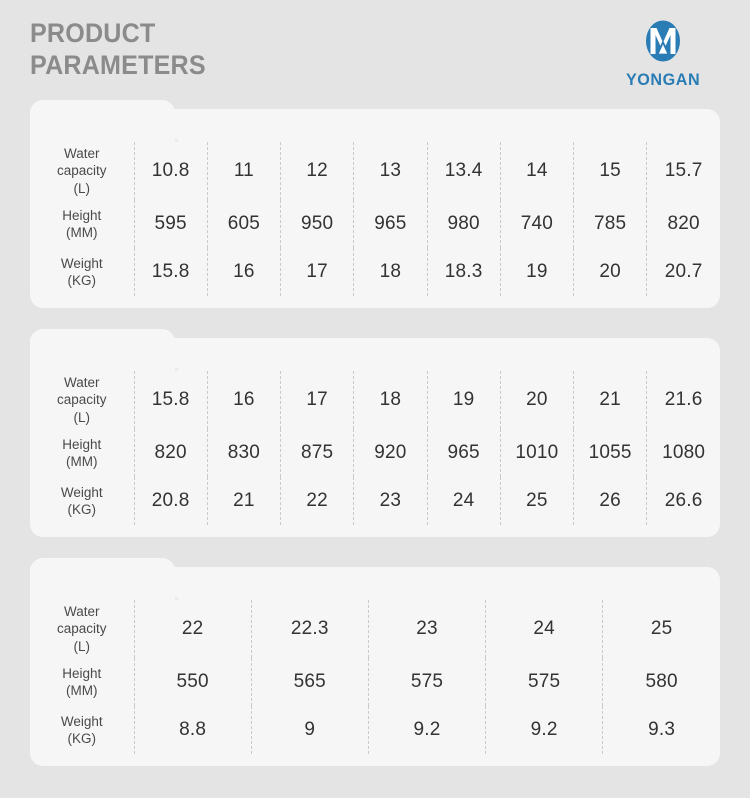 The image size is (750, 798). What do you see at coordinates (536, 453) in the screenshot?
I see `table-cell: 1010` at bounding box center [536, 453].